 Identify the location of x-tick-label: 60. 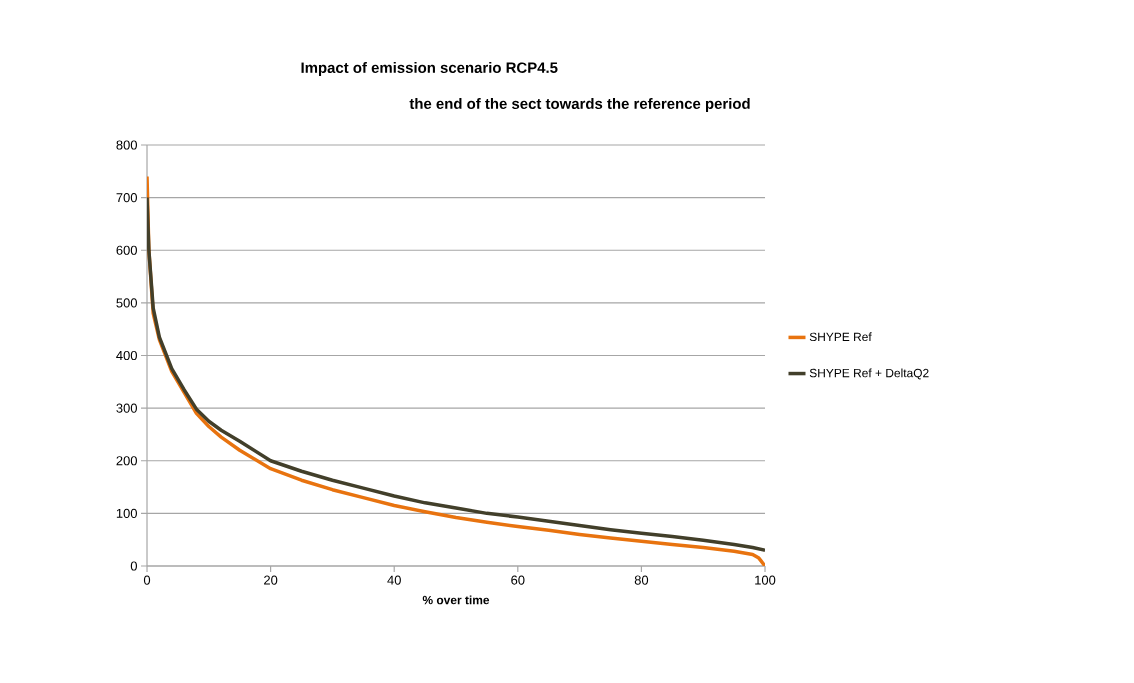
(518, 580).